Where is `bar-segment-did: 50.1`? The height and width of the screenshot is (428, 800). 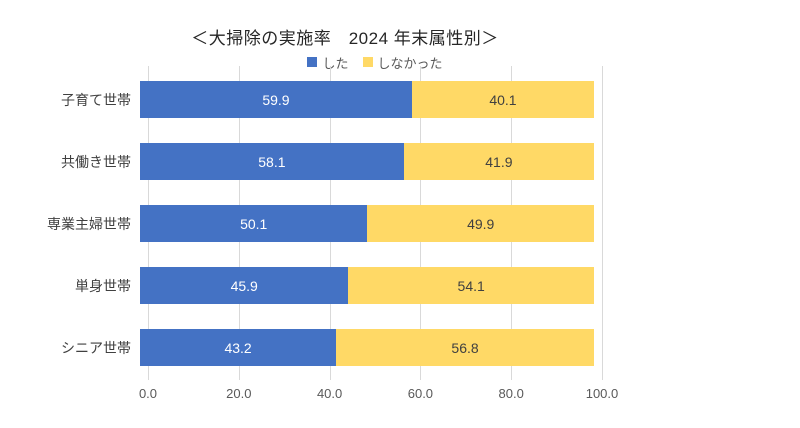
bar-segment-did: 50.1 is located at coordinates (254, 223).